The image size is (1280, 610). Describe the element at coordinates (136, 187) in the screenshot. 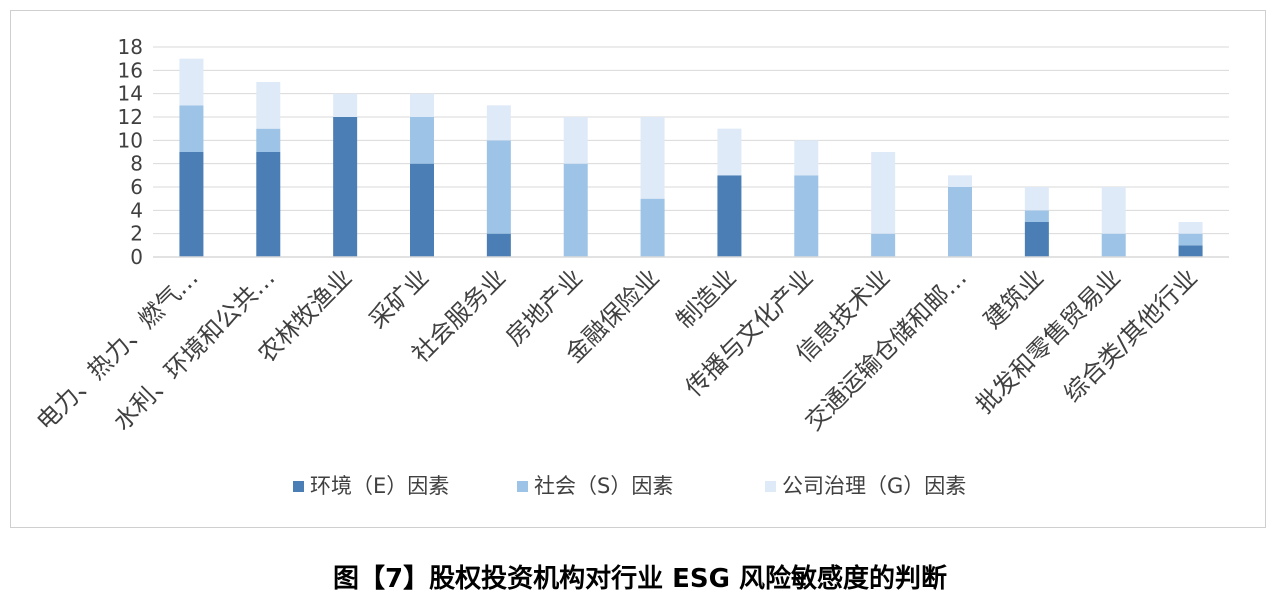

I see `y-tick-label: 6` at that location.